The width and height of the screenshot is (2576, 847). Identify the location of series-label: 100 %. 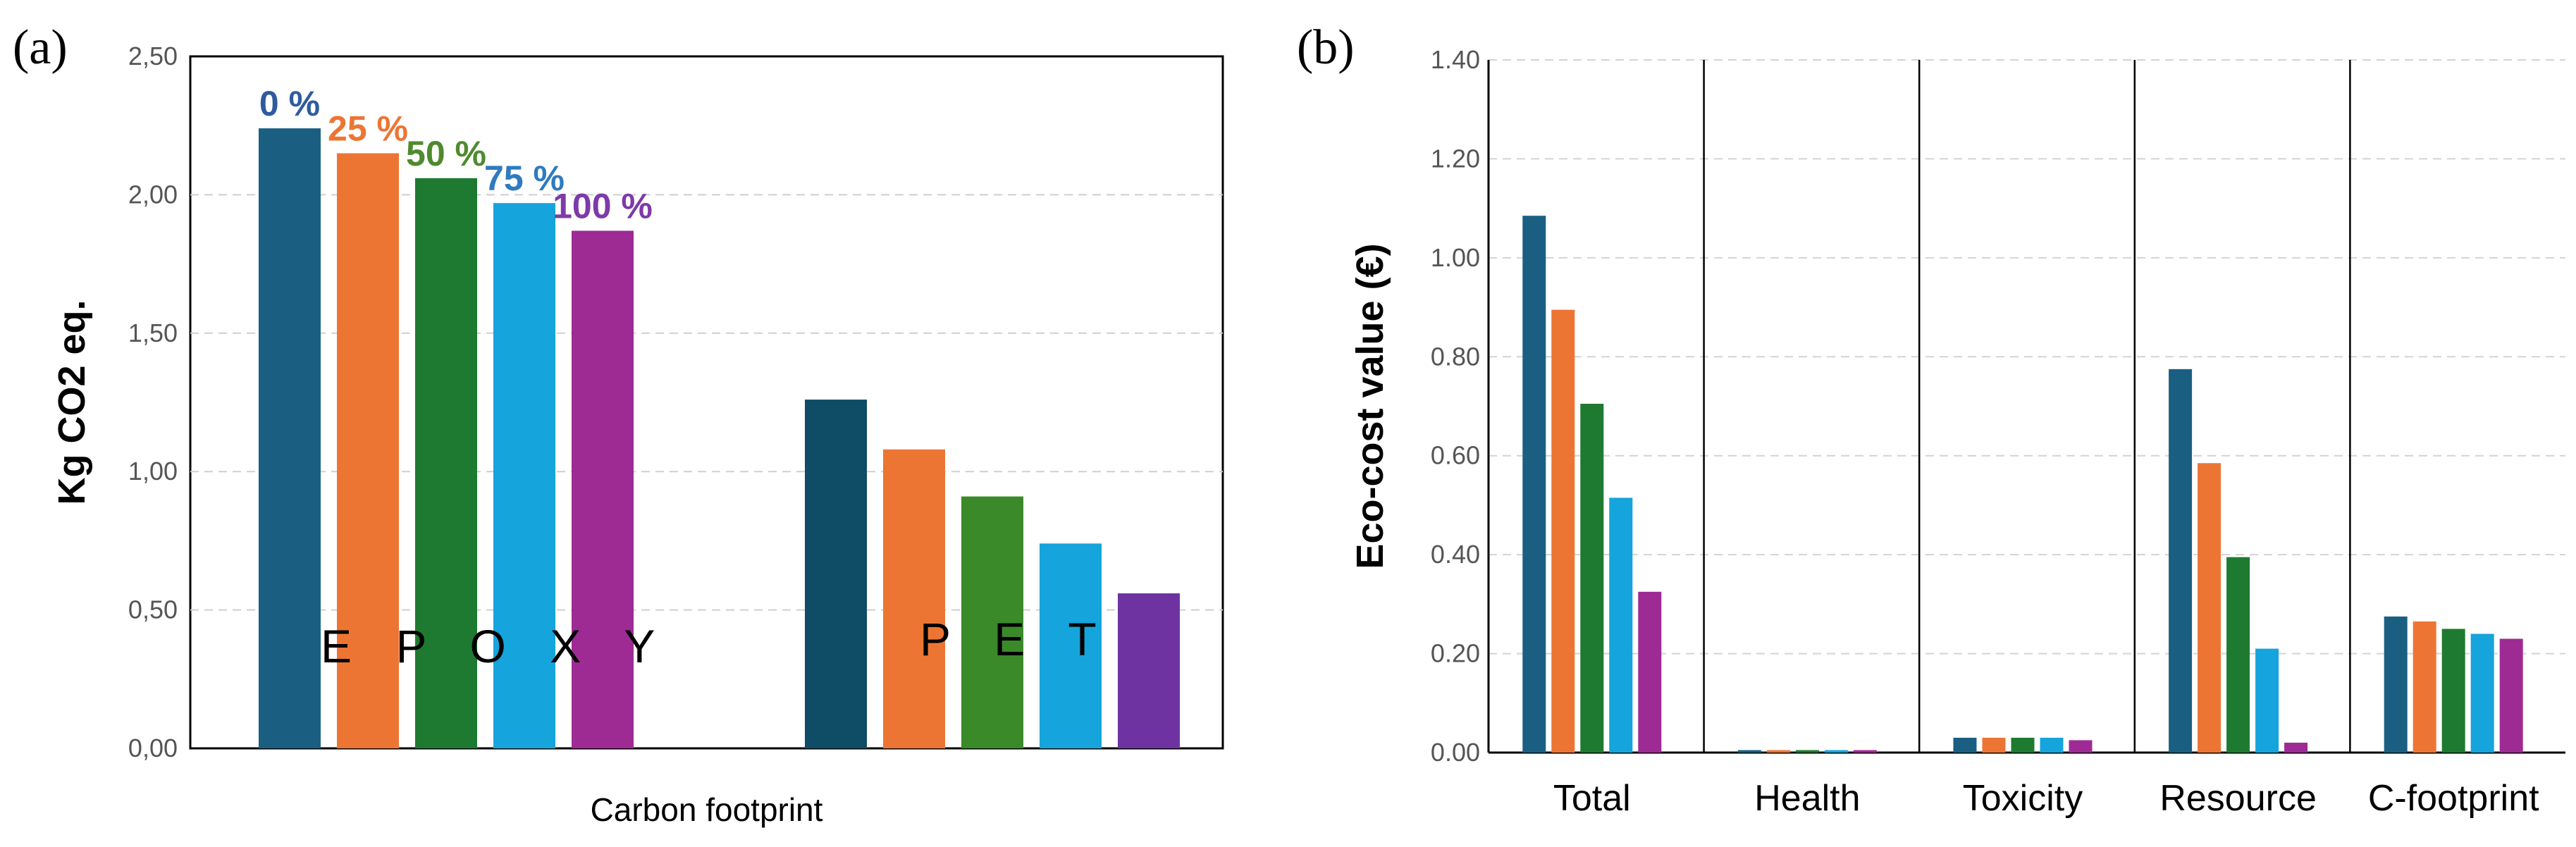
(603, 206).